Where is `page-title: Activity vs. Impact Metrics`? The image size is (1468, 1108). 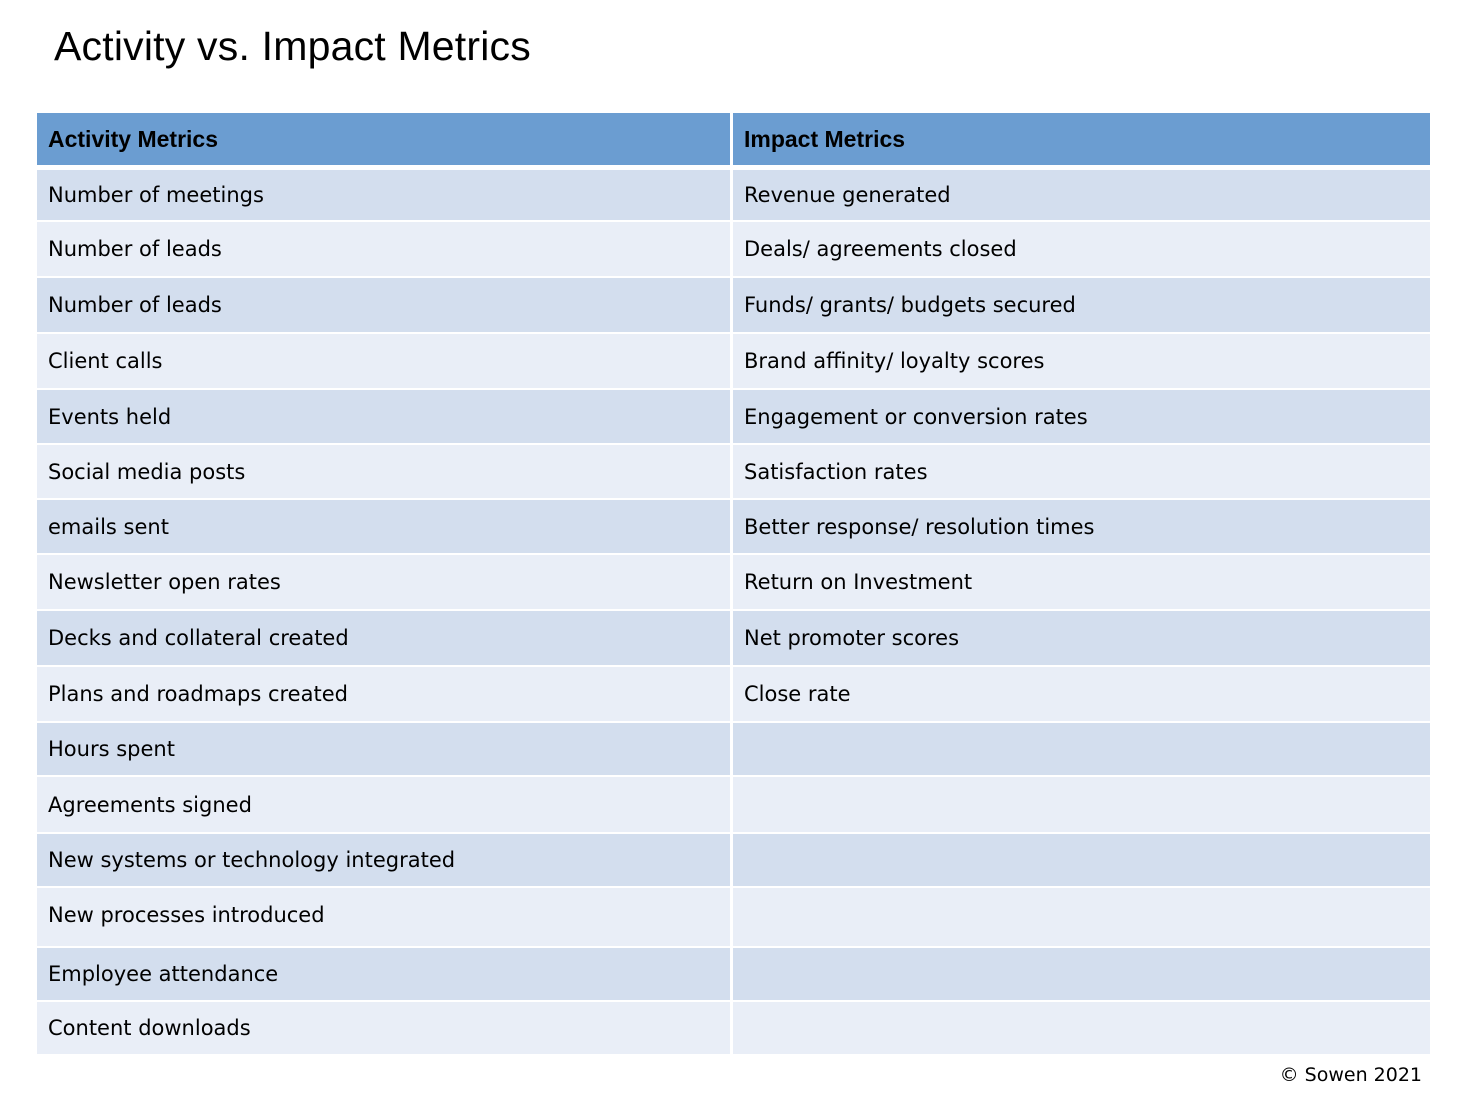 page-title: Activity vs. Impact Metrics is located at coordinates (292, 46).